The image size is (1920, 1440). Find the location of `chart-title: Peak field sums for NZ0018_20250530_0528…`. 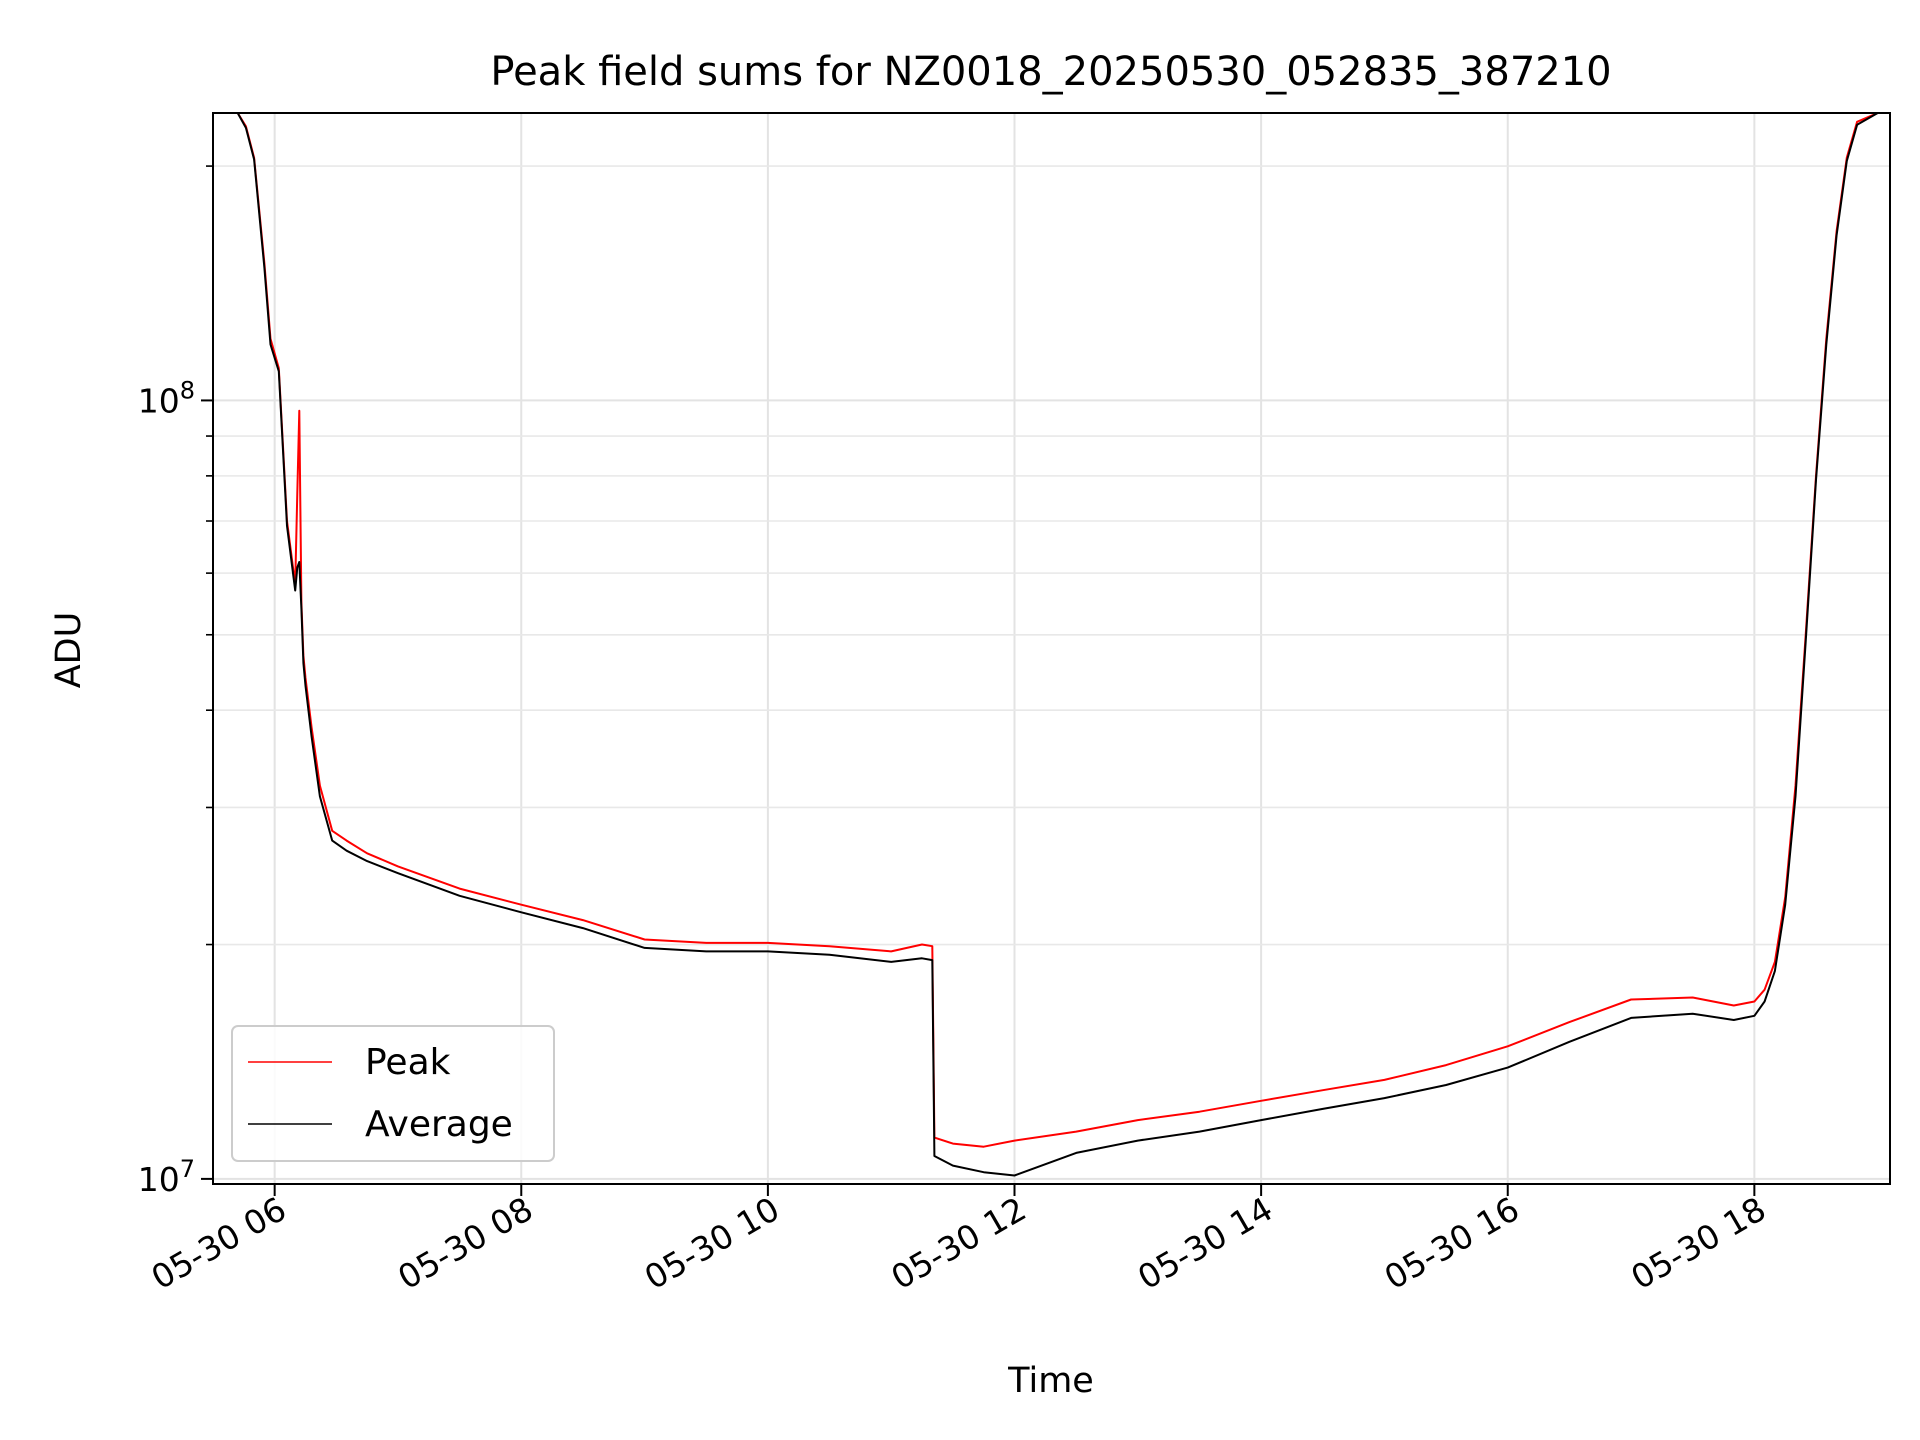

chart-title: Peak field sums for NZ0018_20250530_0528… is located at coordinates (1050, 72).